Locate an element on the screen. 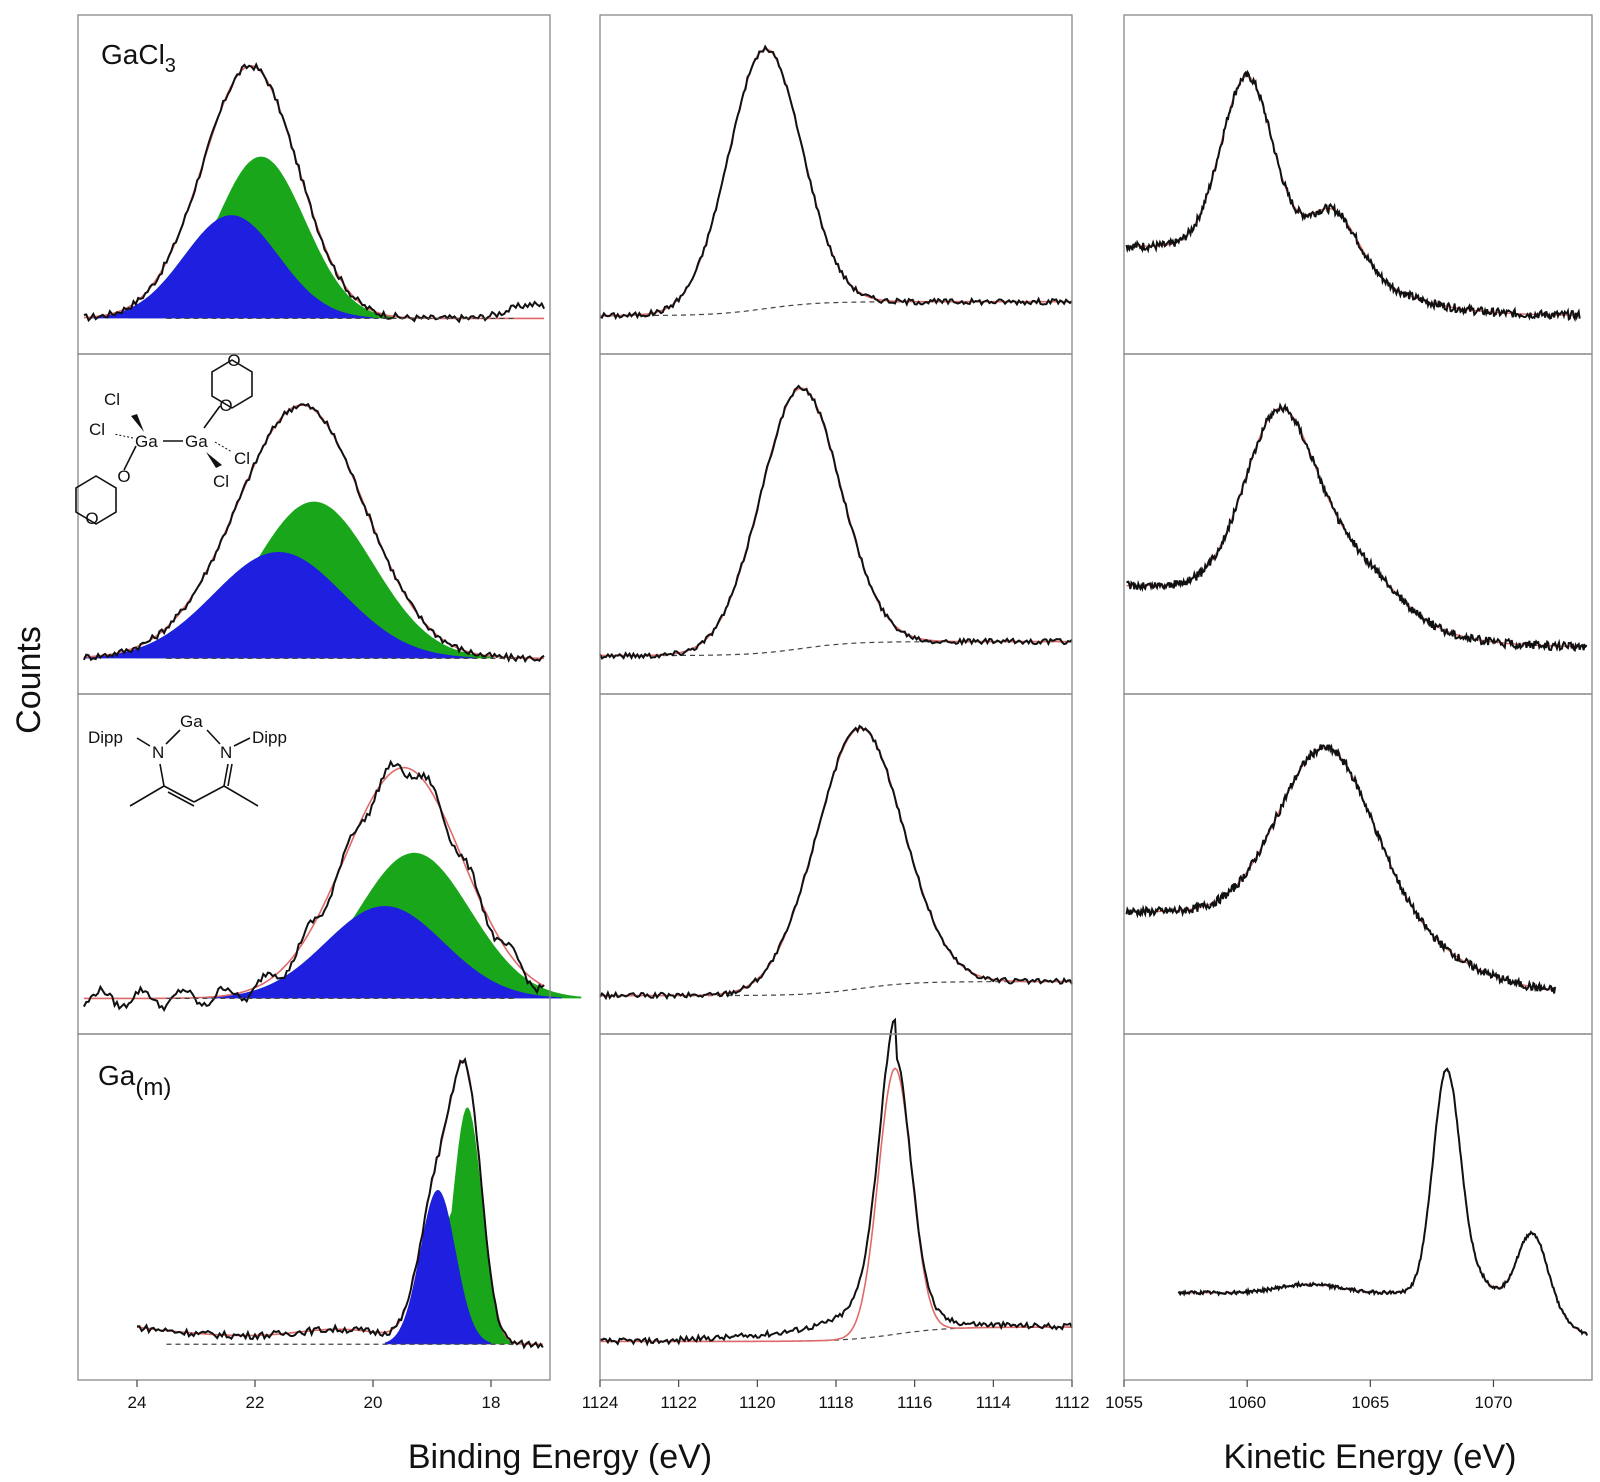  panel-frame-c3-r4 is located at coordinates (1358, 1207).